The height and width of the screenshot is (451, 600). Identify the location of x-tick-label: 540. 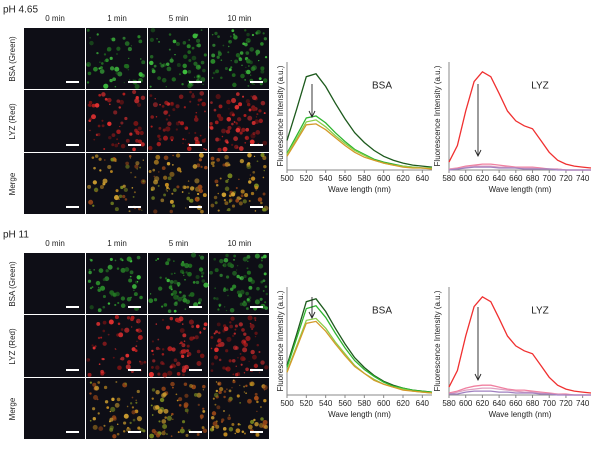
(326, 403).